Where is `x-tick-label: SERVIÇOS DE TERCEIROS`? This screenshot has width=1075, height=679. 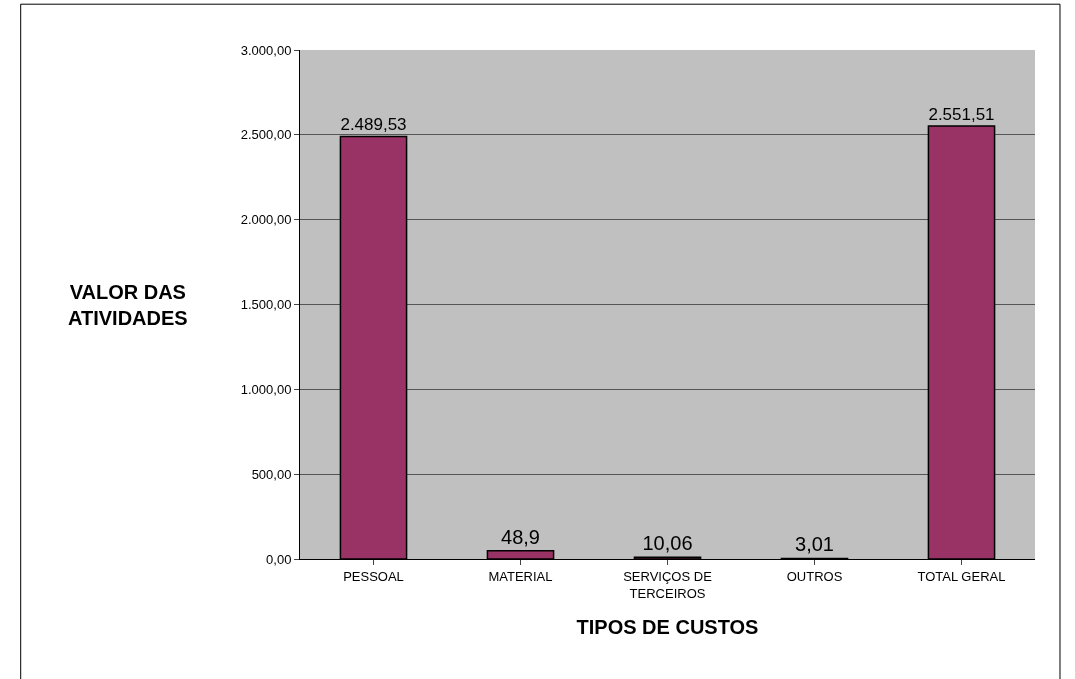 x-tick-label: SERVIÇOS DE TERCEIROS is located at coordinates (668, 584).